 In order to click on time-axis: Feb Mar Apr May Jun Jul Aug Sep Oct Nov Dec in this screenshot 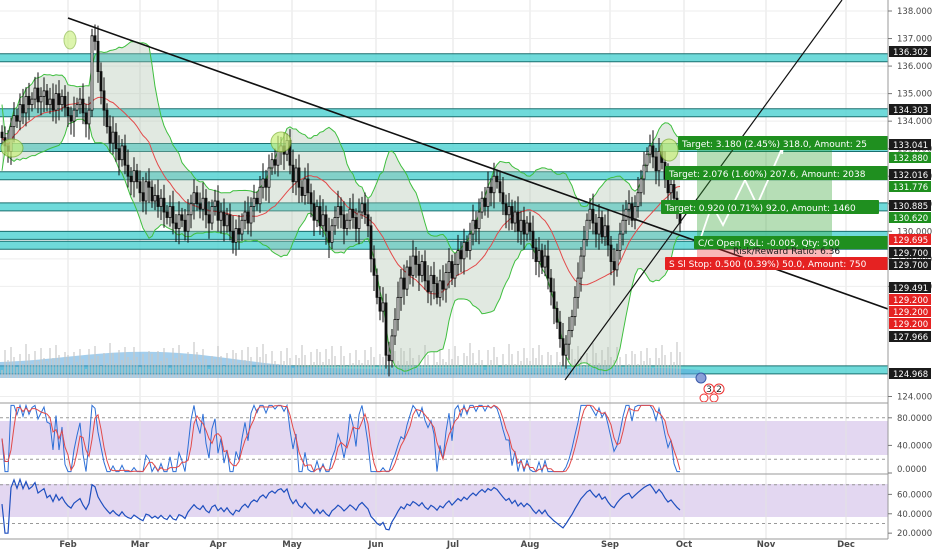, I will do `click(457, 545)`.